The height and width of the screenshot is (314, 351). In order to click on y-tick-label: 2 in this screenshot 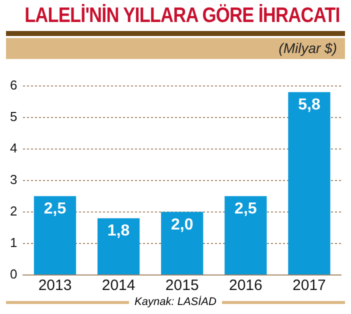, I will do `click(14, 211)`.